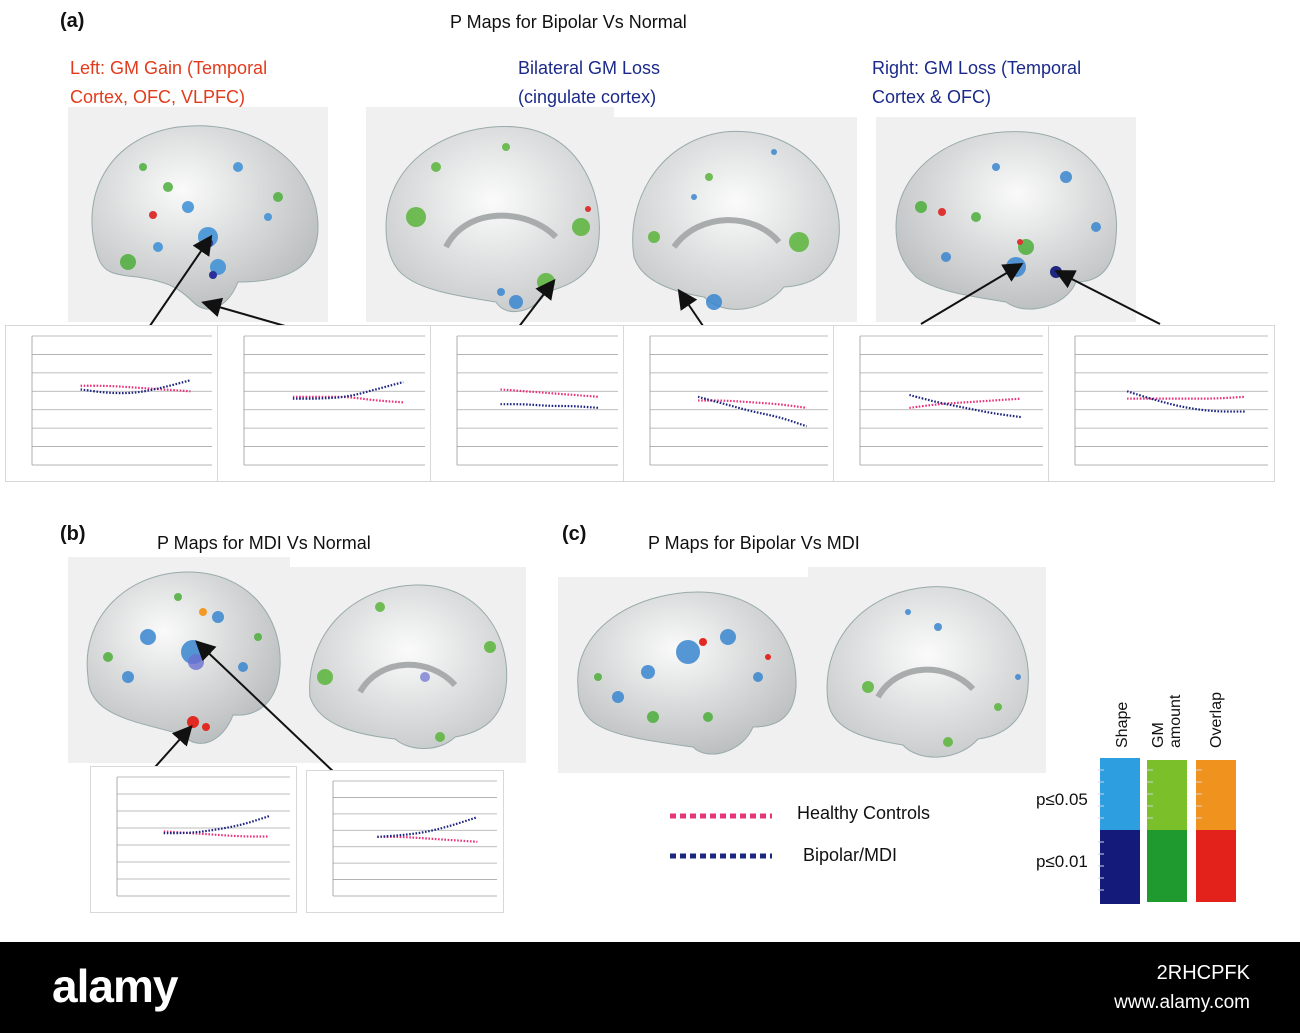 This screenshot has height=1033, width=1300. Describe the element at coordinates (198, 214) in the screenshot. I see `brain-left-lateral` at that location.